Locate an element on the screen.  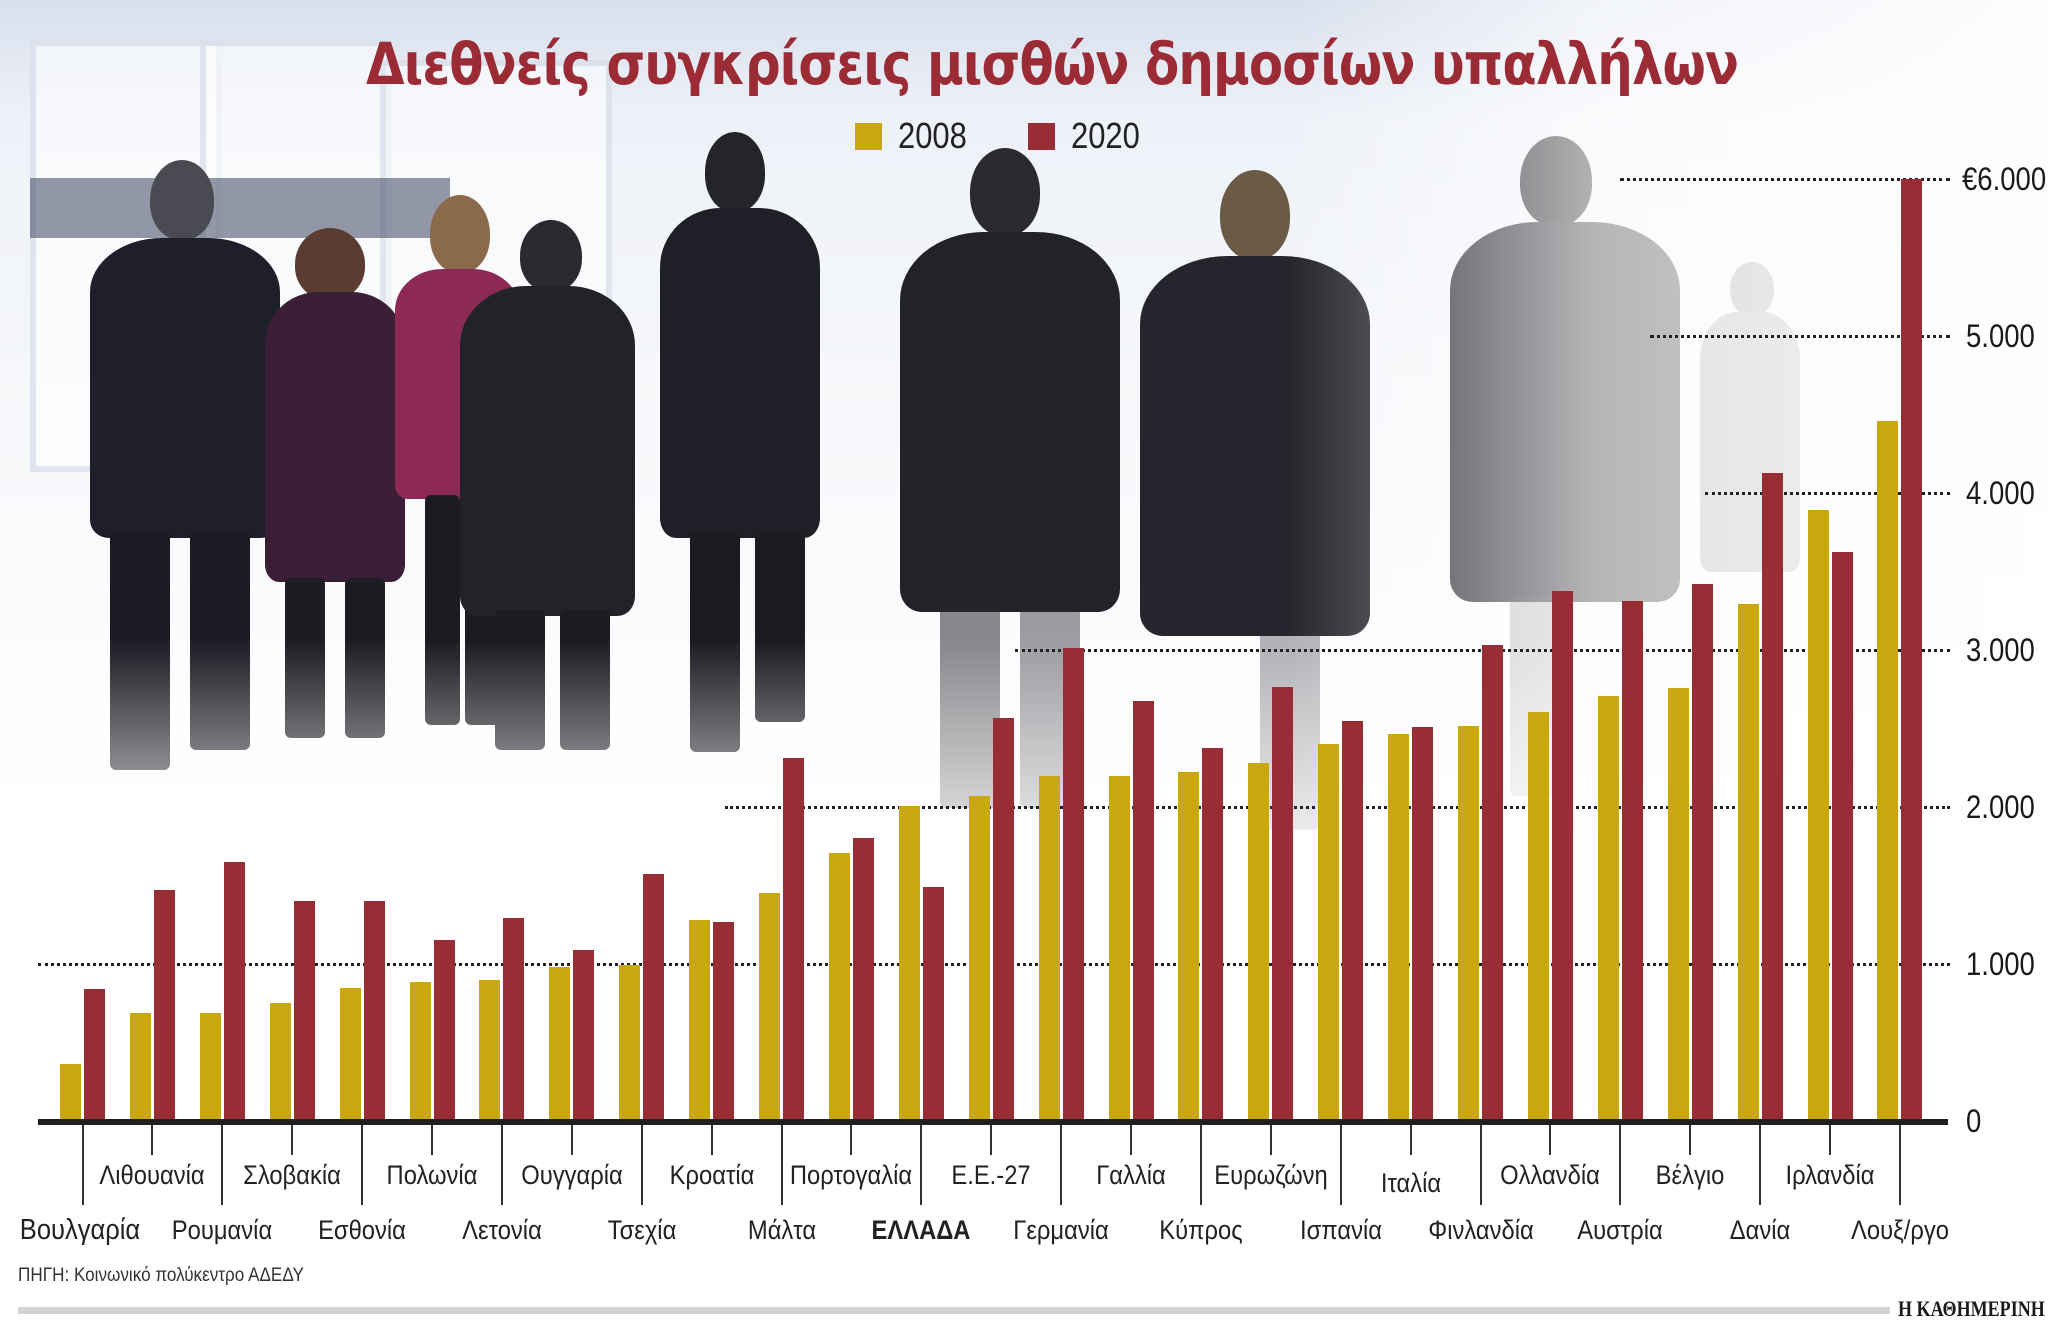
category-label: Λετονία is located at coordinates (502, 1230).